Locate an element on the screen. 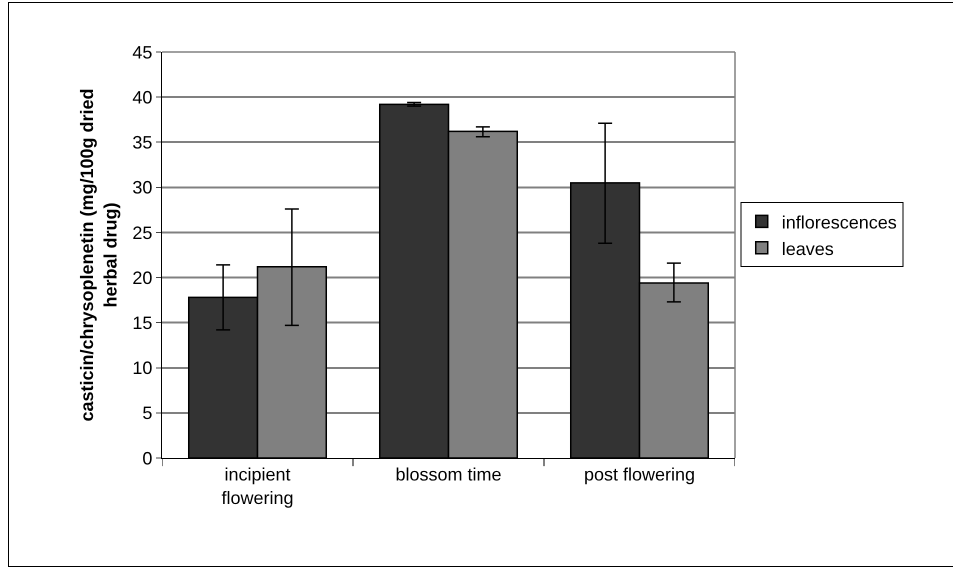 The height and width of the screenshot is (567, 953). y-tick-label: 10 is located at coordinates (142, 368).